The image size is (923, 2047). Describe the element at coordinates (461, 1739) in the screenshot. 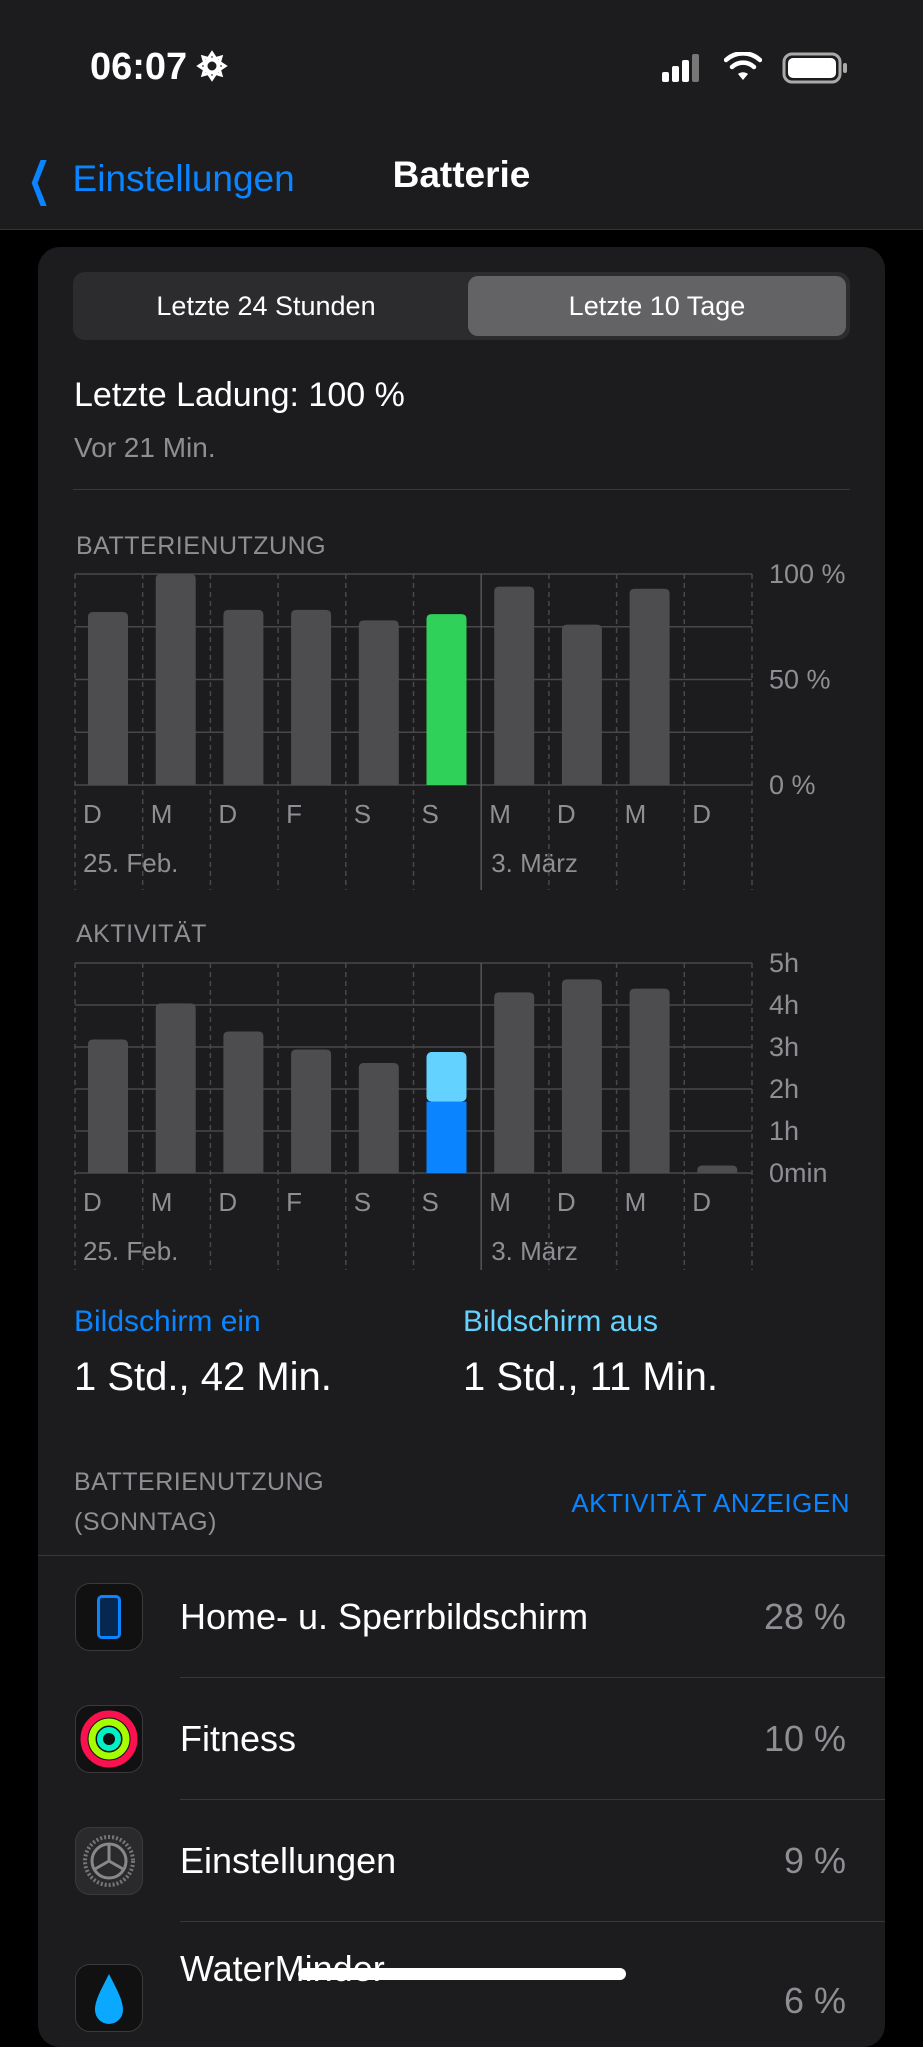

I see `app-row-fitness: Fitness 10 %` at that location.